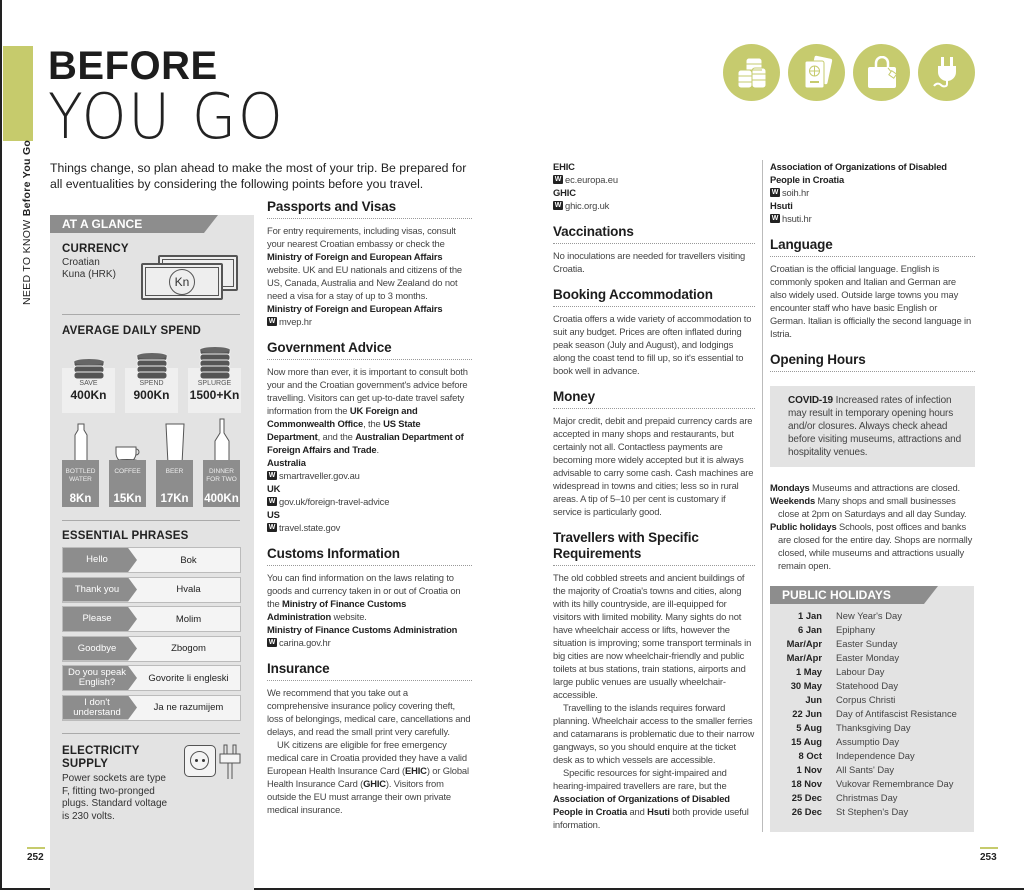 The width and height of the screenshot is (1024, 890). Describe the element at coordinates (310, 527) in the screenshot. I see `website-url-link: travel.state.gov` at that location.